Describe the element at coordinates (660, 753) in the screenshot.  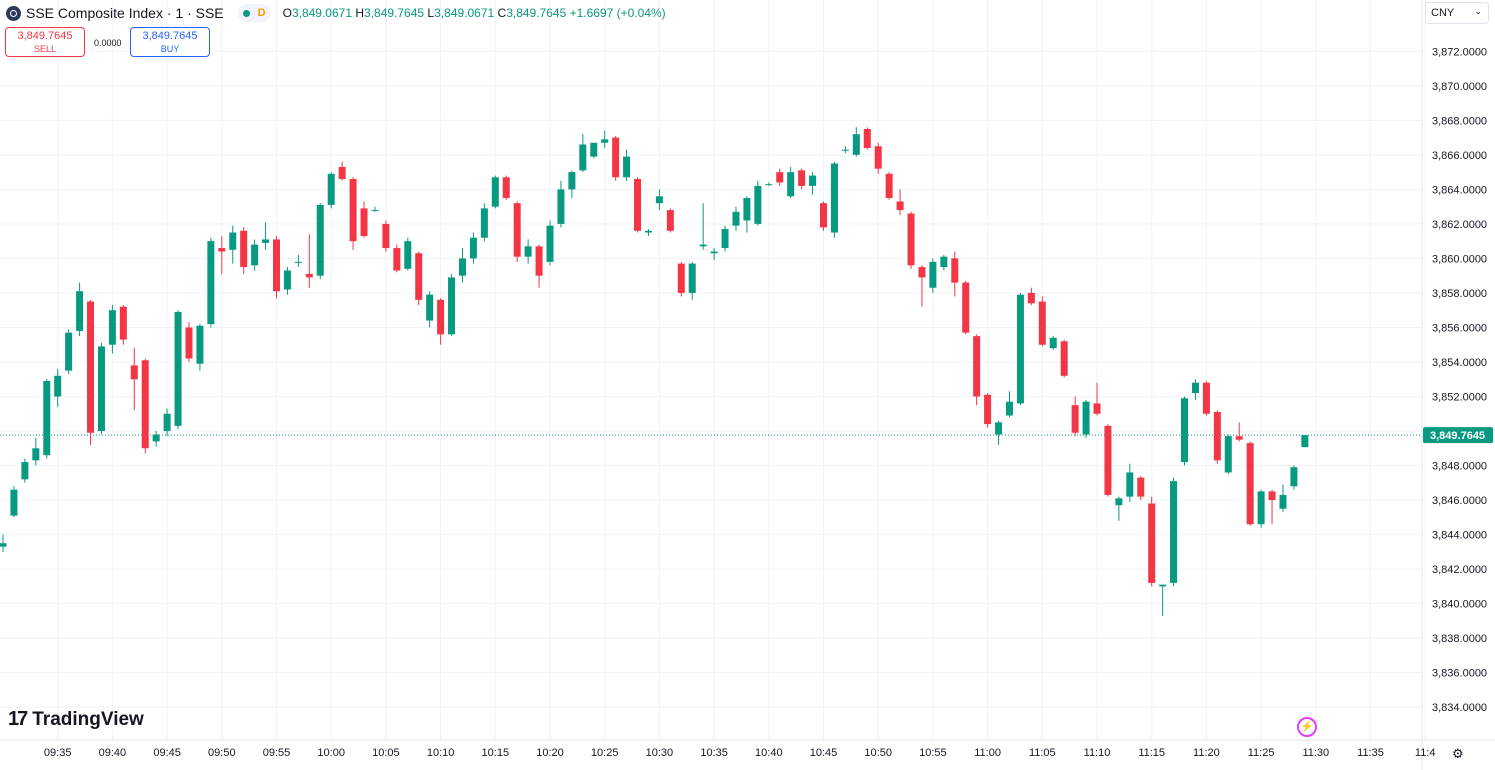
I see `time-tick-label: 10:30` at that location.